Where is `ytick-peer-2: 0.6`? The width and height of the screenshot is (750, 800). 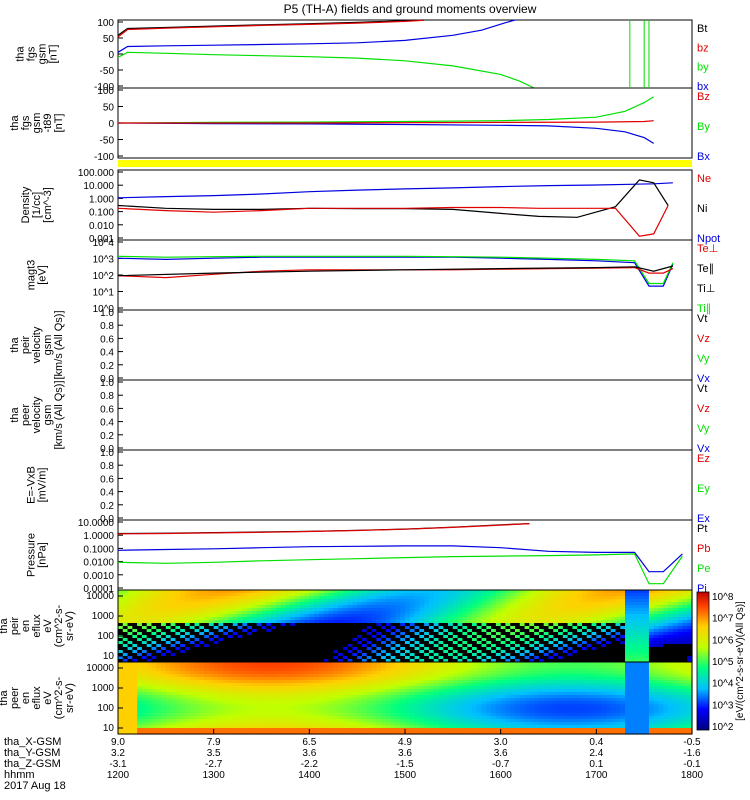 ytick-peer-2: 0.6 is located at coordinates (107, 409).